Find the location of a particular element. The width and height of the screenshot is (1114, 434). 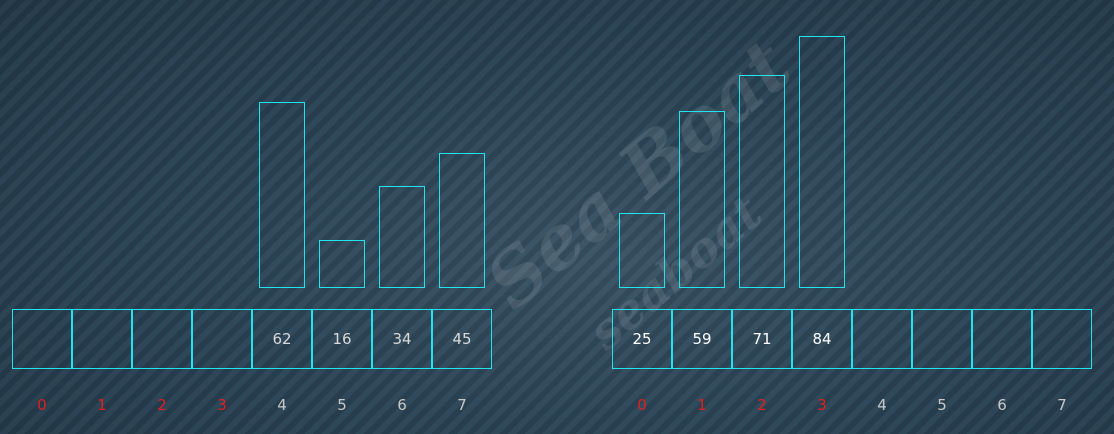

left-index-label-5: 5 is located at coordinates (342, 405).